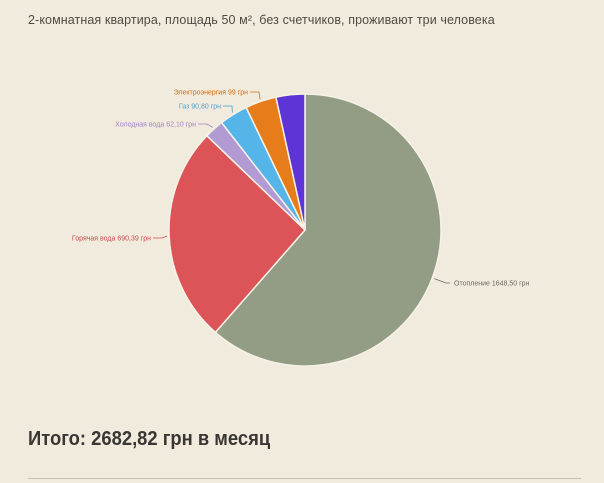 The width and height of the screenshot is (604, 483). I want to click on total-amount: Итого: 2682,82 грн в месяц, so click(149, 439).